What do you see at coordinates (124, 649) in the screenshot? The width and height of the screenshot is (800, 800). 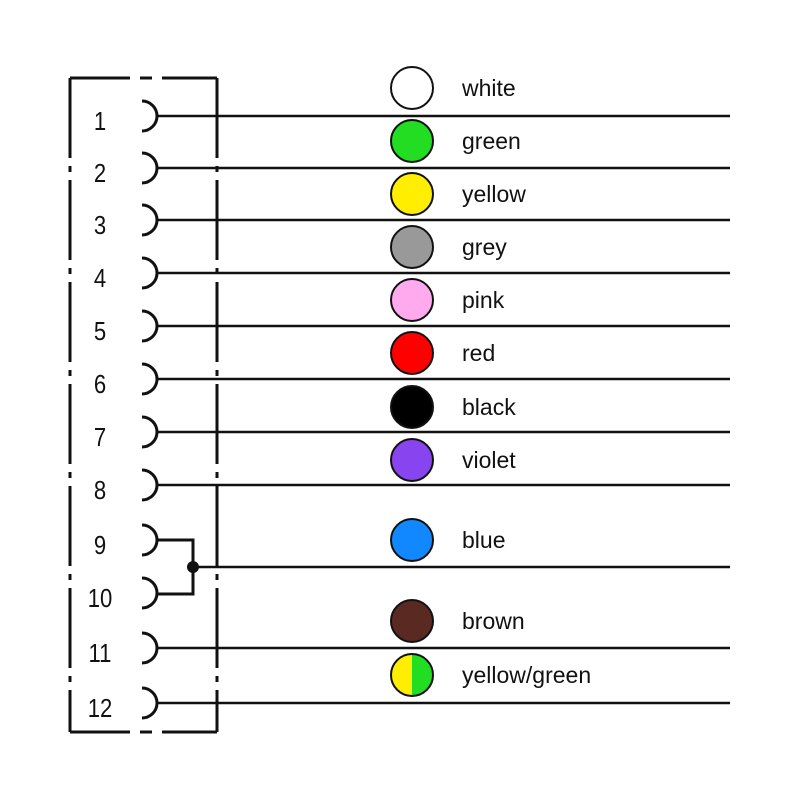 I see `pin-11: 11` at bounding box center [124, 649].